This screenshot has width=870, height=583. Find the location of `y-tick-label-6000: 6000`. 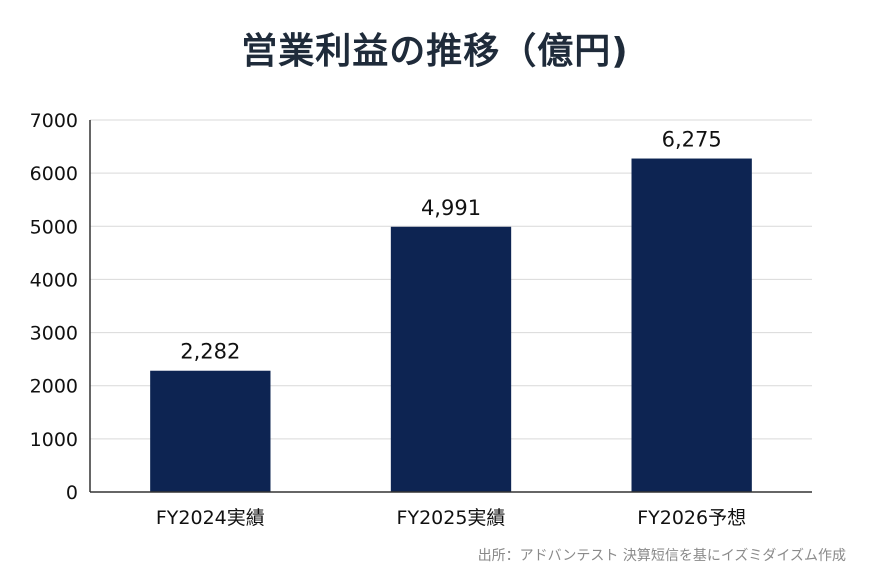

y-tick-label-6000: 6000 is located at coordinates (54, 174).